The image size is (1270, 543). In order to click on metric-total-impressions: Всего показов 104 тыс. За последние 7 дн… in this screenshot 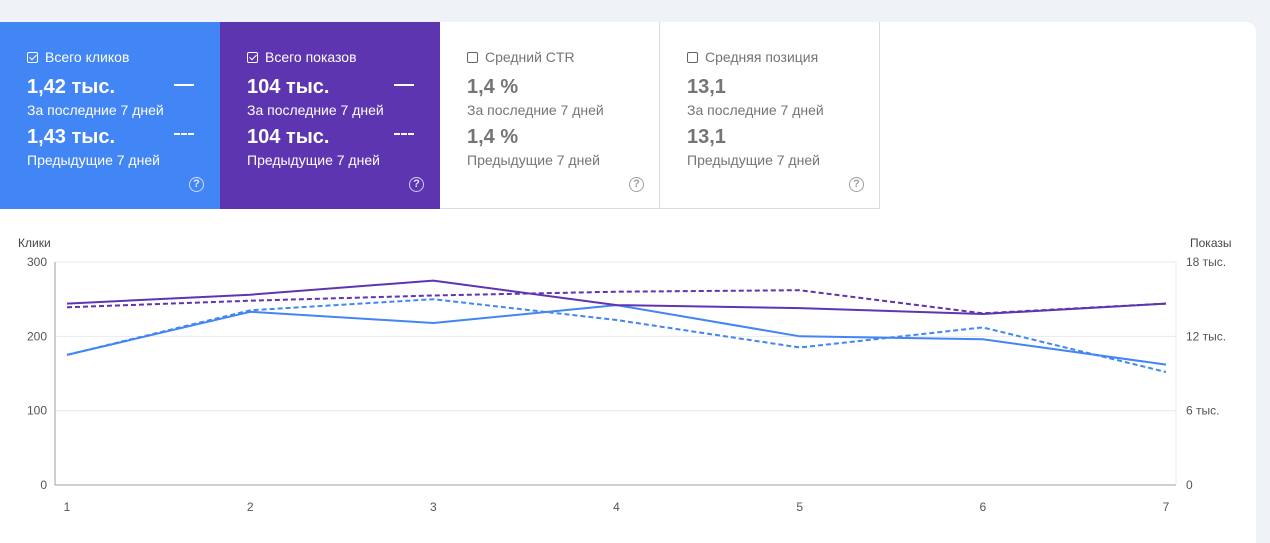, I will do `click(330, 115)`.